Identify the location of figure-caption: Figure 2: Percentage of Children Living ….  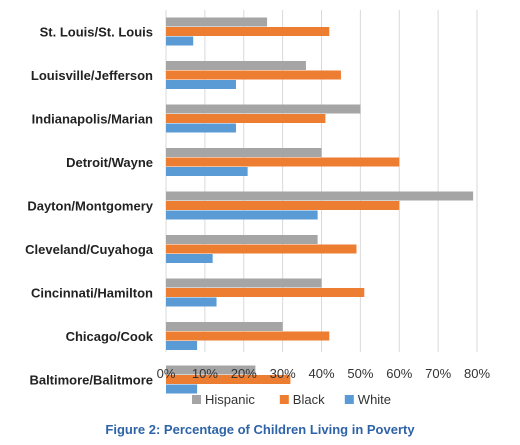
(260, 429).